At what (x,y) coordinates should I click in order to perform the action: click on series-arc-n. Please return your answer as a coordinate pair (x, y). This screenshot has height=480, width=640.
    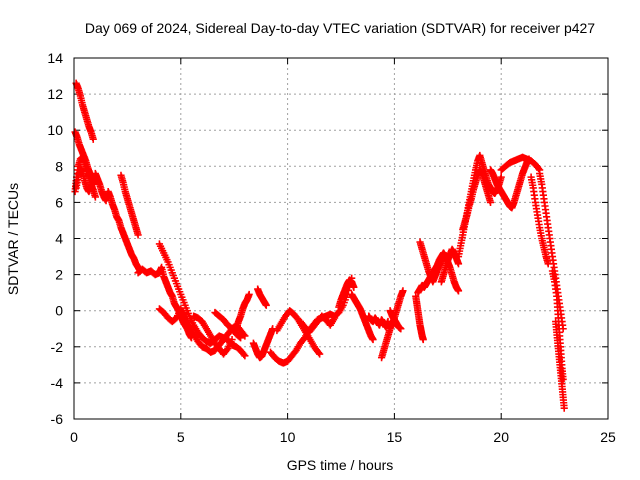
    Looking at the image, I should click on (263, 343).